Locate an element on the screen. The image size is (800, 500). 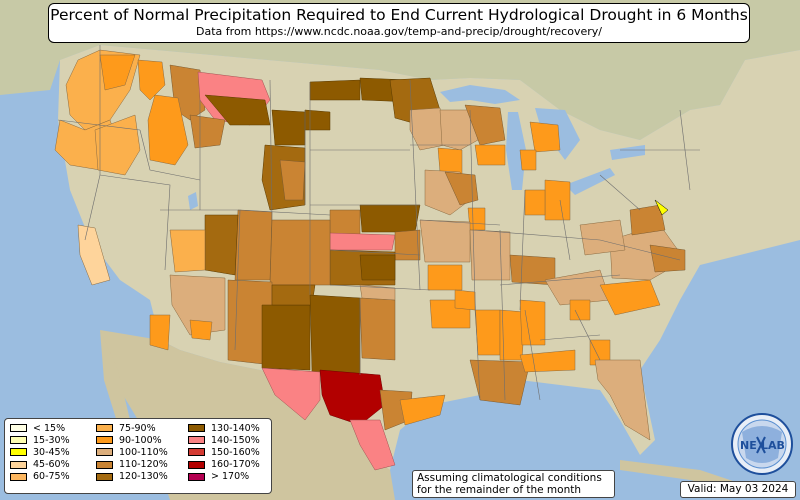
legend-item: 160-170% is located at coordinates (224, 465).